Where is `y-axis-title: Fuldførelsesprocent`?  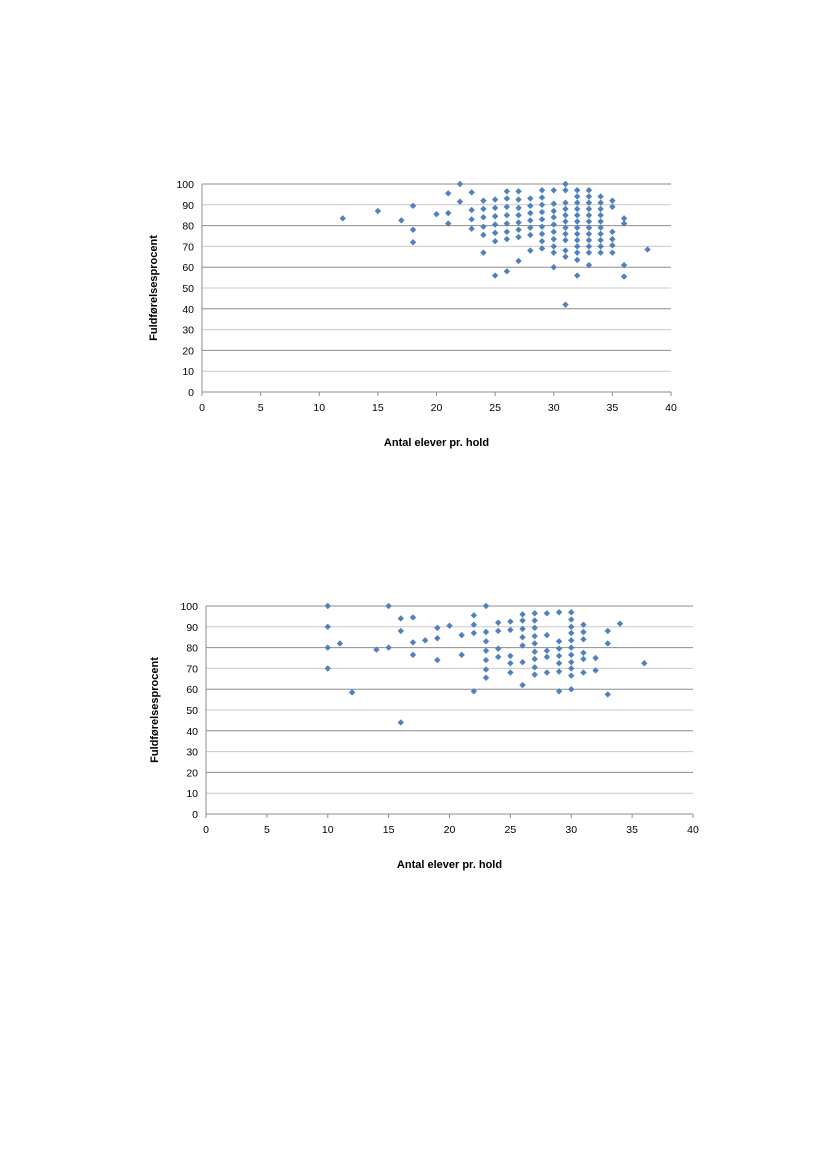
y-axis-title: Fuldførelsesprocent is located at coordinates (155, 710).